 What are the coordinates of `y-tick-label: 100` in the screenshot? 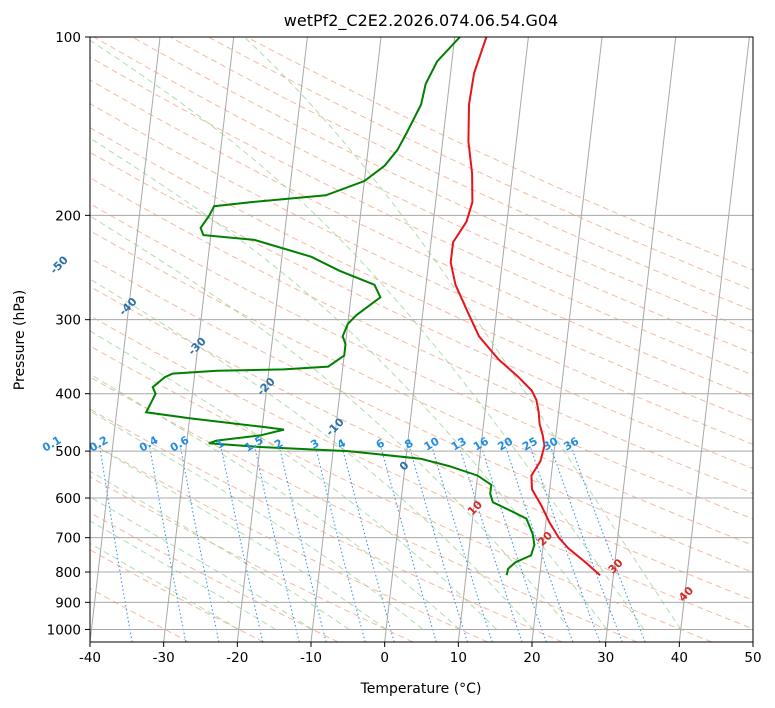 It's located at (68, 38).